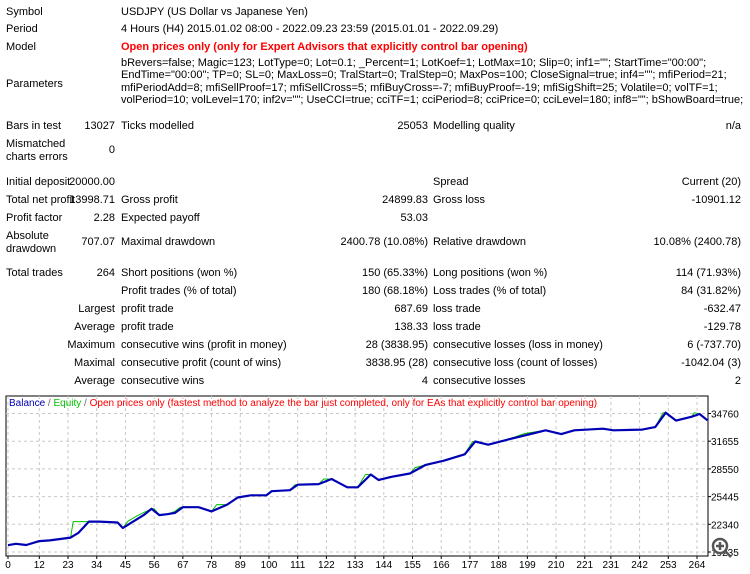 This screenshot has width=750, height=574. Describe the element at coordinates (214, 12) in the screenshot. I see `symbol-value: USDJPY (US Dollar vs Japanese Yen)` at that location.